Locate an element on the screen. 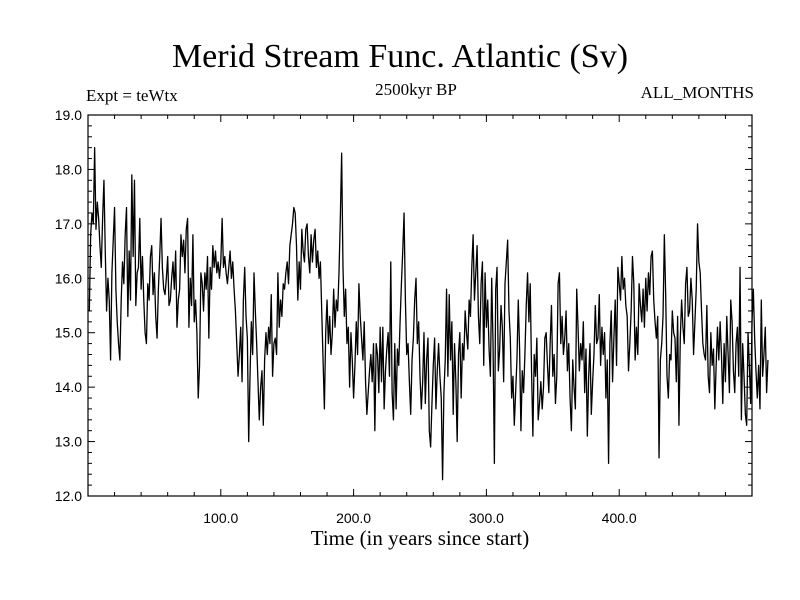 Image resolution: width=800 pixels, height=600 pixels. experiment-label: Expt = teWtx is located at coordinates (132, 95).